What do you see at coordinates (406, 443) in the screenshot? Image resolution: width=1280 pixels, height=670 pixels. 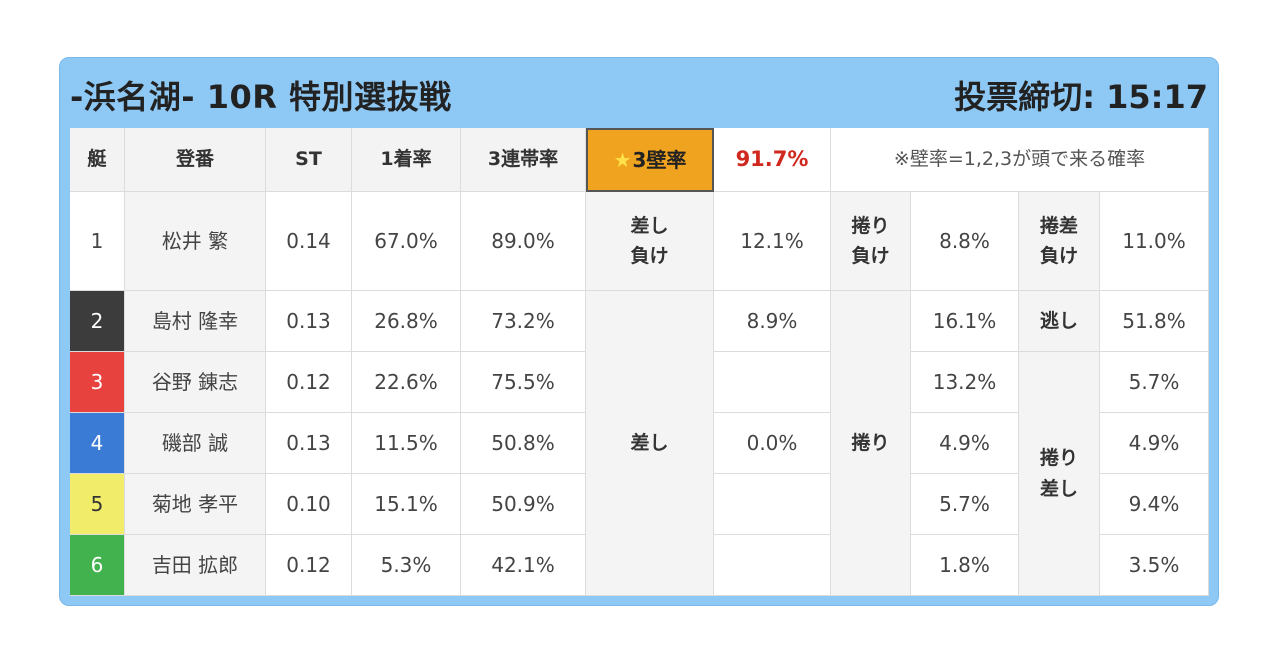 I see `first-rate: 11.5%` at bounding box center [406, 443].